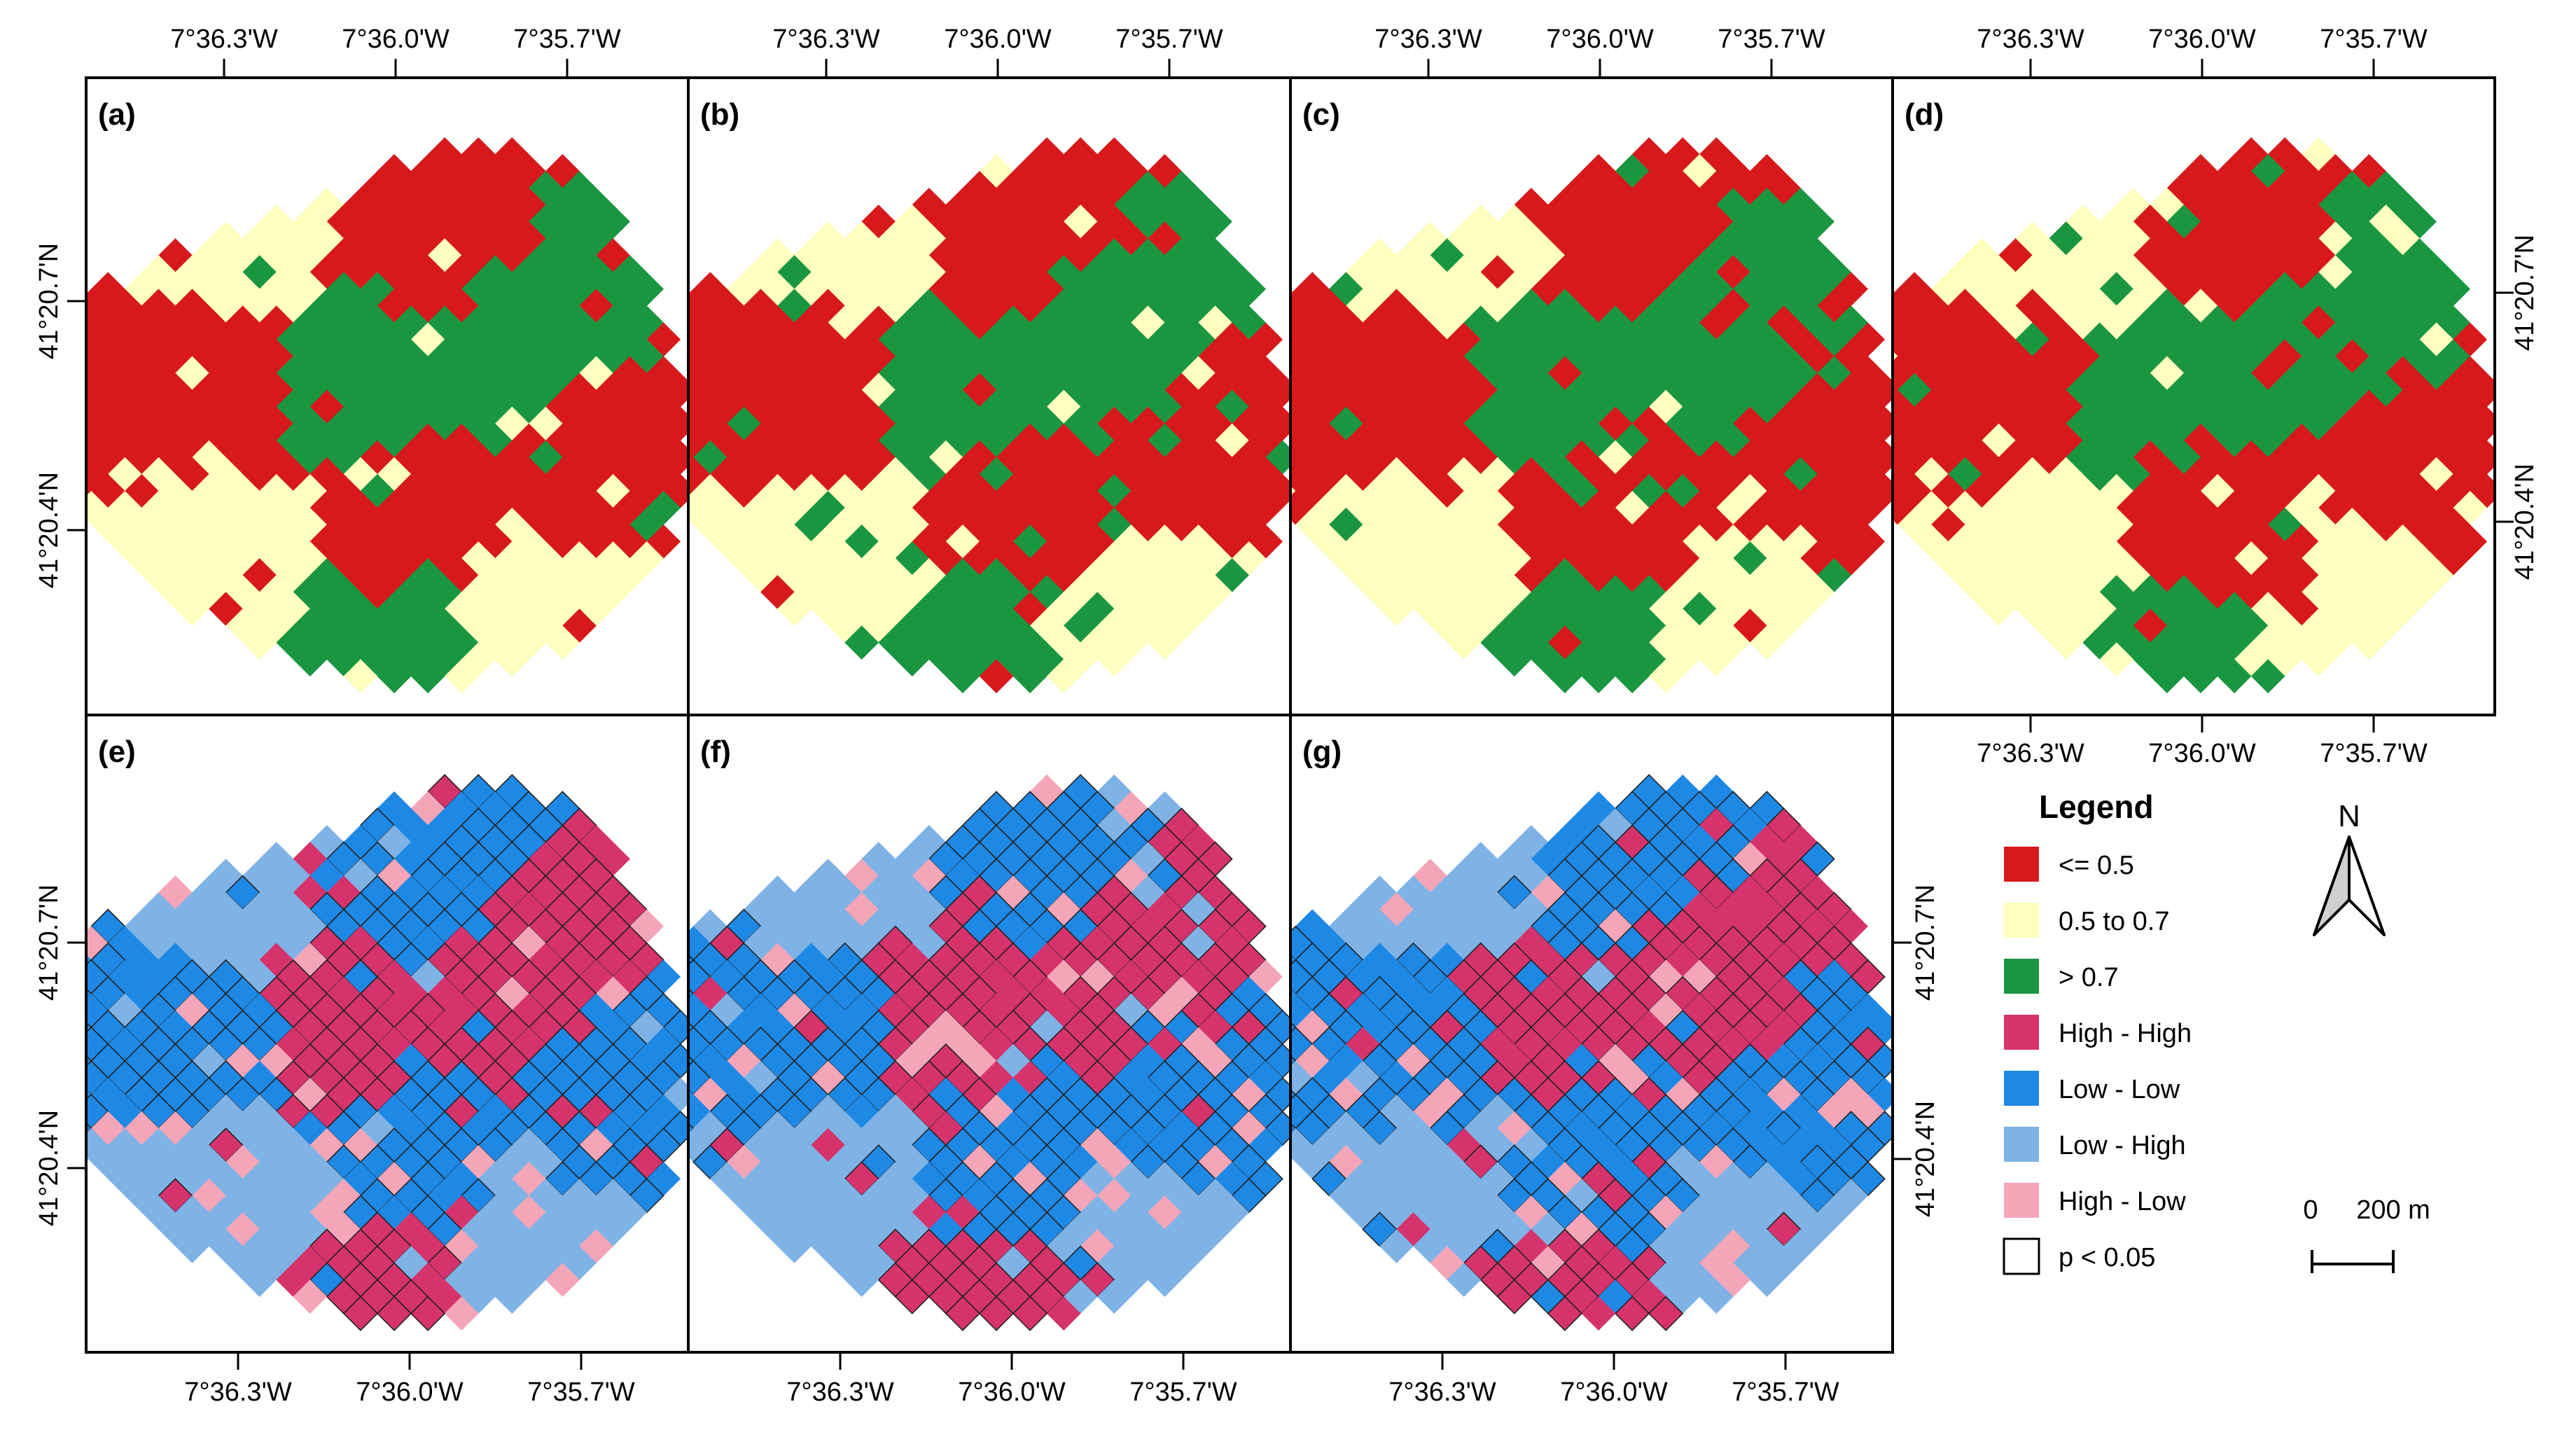 This screenshot has height=1430, width=2576. Describe the element at coordinates (2366, 1234) in the screenshot. I see `scale-bar: 0 200 m` at that location.